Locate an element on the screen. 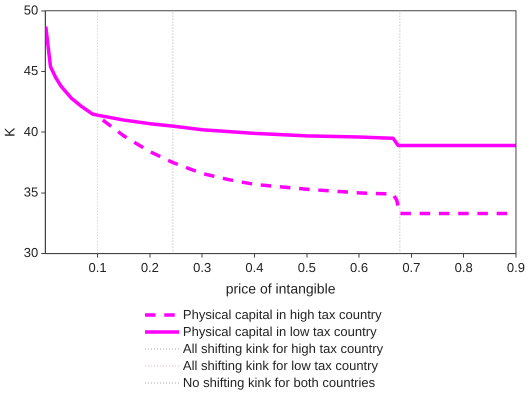  legend-label: All shifting kink for high tax country is located at coordinates (283, 348).